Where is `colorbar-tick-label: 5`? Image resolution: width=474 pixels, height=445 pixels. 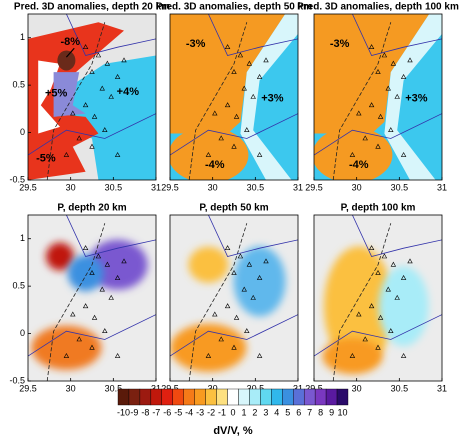
colorbar-tick-label: 5 is located at coordinates (287, 412).